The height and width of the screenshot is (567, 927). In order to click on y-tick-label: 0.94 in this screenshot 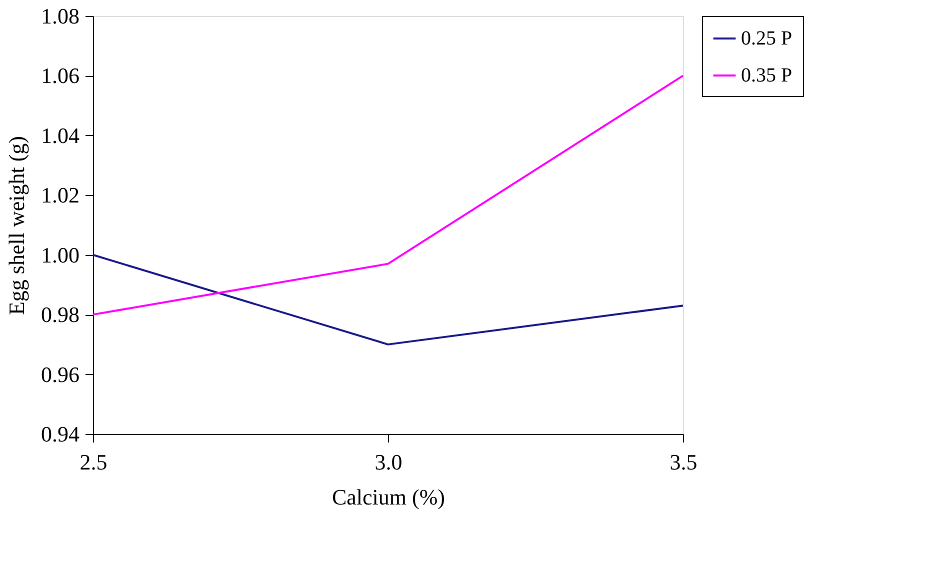, I will do `click(60, 434)`.